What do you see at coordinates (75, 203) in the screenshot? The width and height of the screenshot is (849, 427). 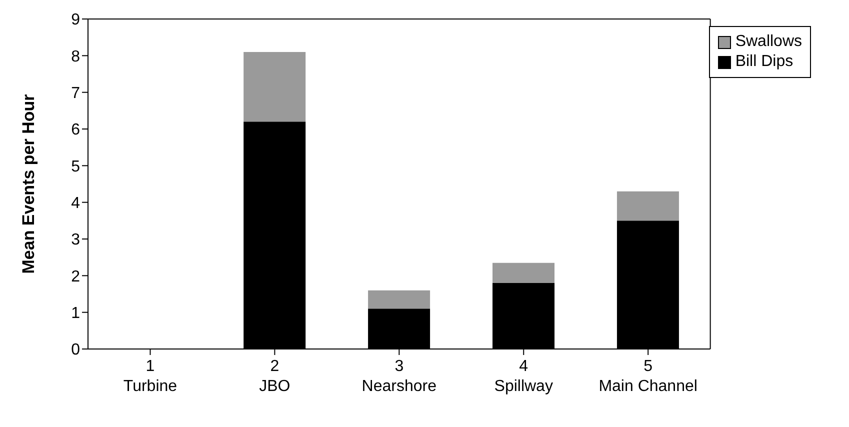 I see `y-tick-label: 4` at bounding box center [75, 203].